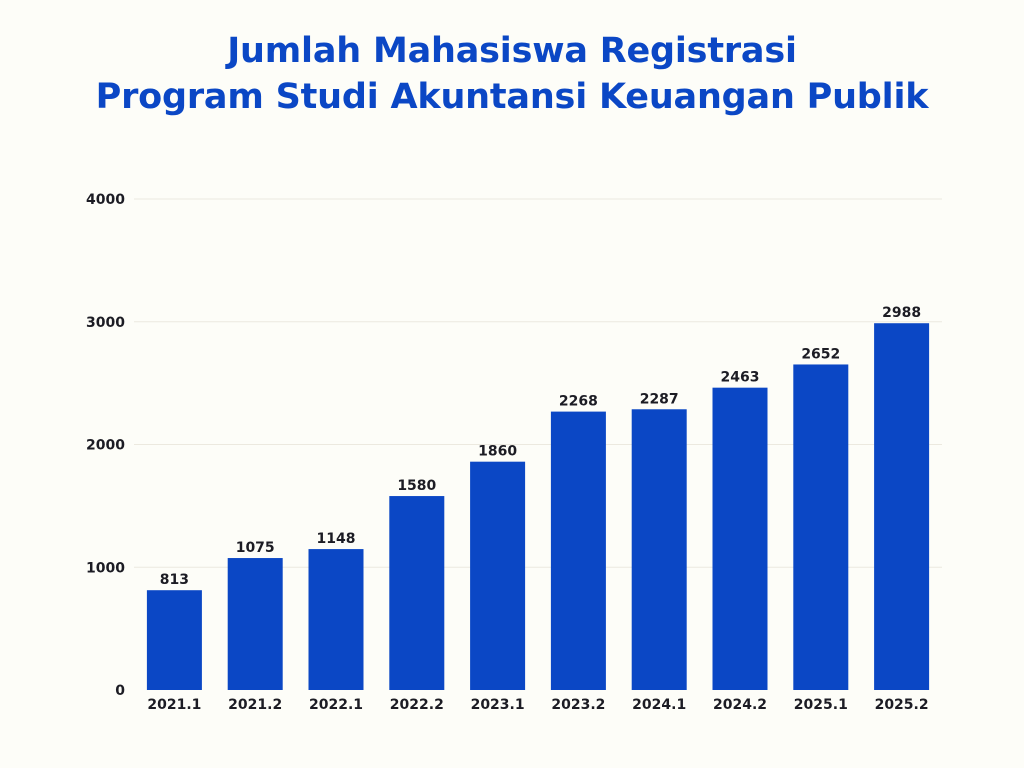 The height and width of the screenshot is (768, 1024). I want to click on x-tick-label: 2025.1, so click(821, 705).